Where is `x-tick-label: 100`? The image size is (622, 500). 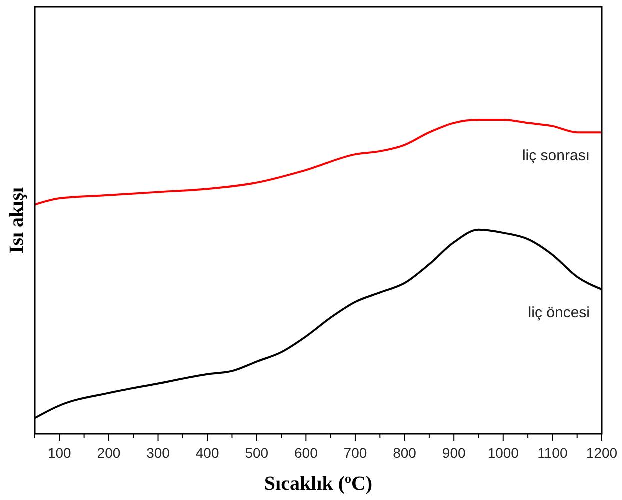 x-tick-label: 100 is located at coordinates (60, 453).